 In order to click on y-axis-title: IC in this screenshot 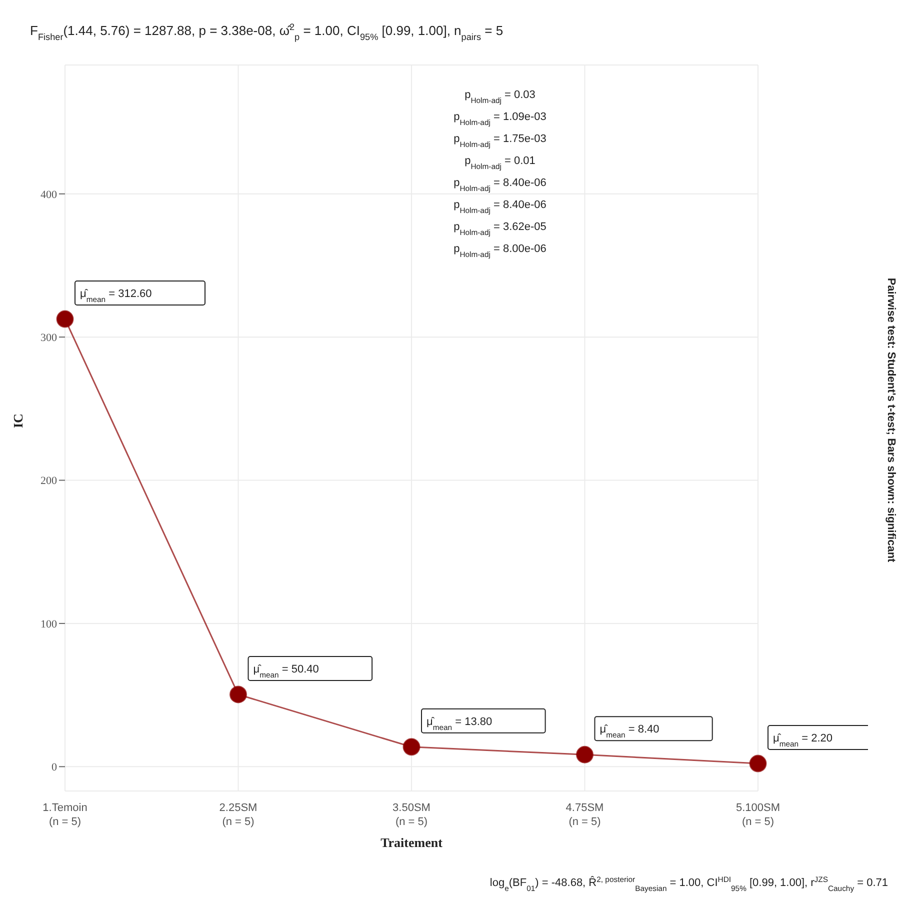, I will do `click(18, 421)`.